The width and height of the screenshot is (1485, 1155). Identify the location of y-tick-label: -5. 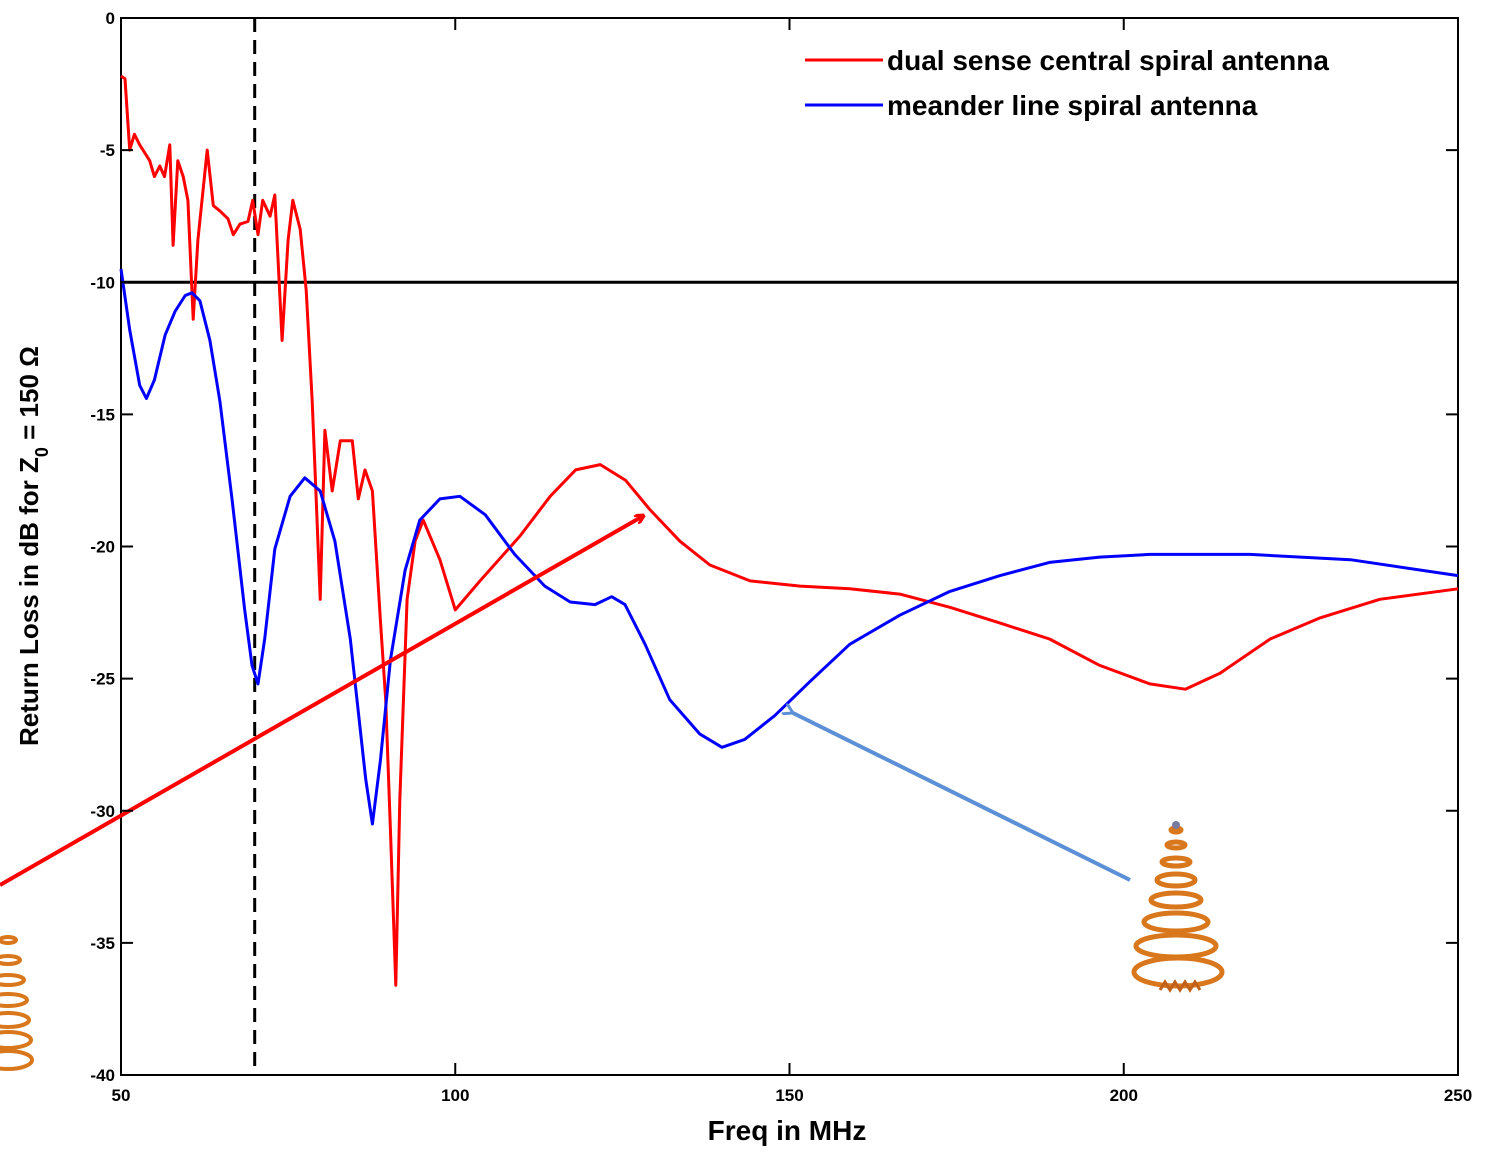
(107, 150).